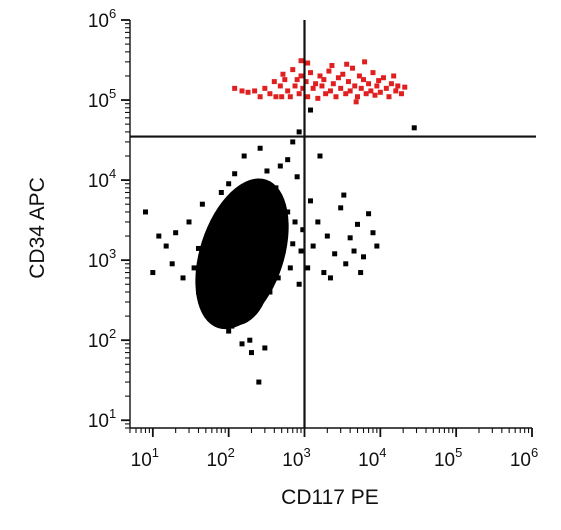  Describe the element at coordinates (372, 458) in the screenshot. I see `x-tick-label: 104` at that location.